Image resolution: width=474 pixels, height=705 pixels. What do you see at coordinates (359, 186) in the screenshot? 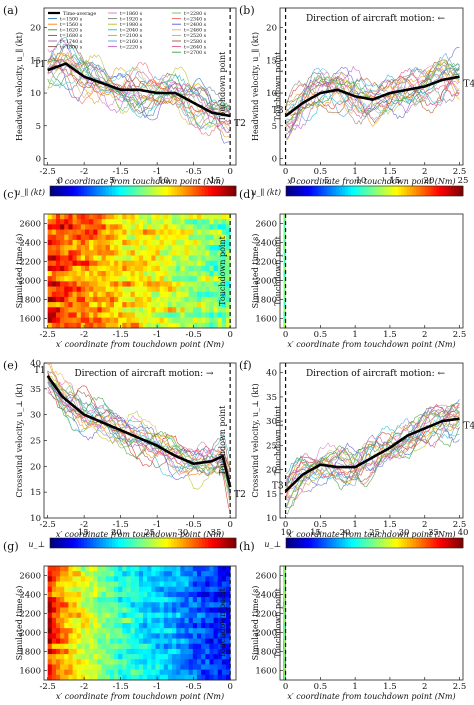
I see `colorbar: 0 5 10 15 20 25u_∥ (kt)` at bounding box center [359, 186].